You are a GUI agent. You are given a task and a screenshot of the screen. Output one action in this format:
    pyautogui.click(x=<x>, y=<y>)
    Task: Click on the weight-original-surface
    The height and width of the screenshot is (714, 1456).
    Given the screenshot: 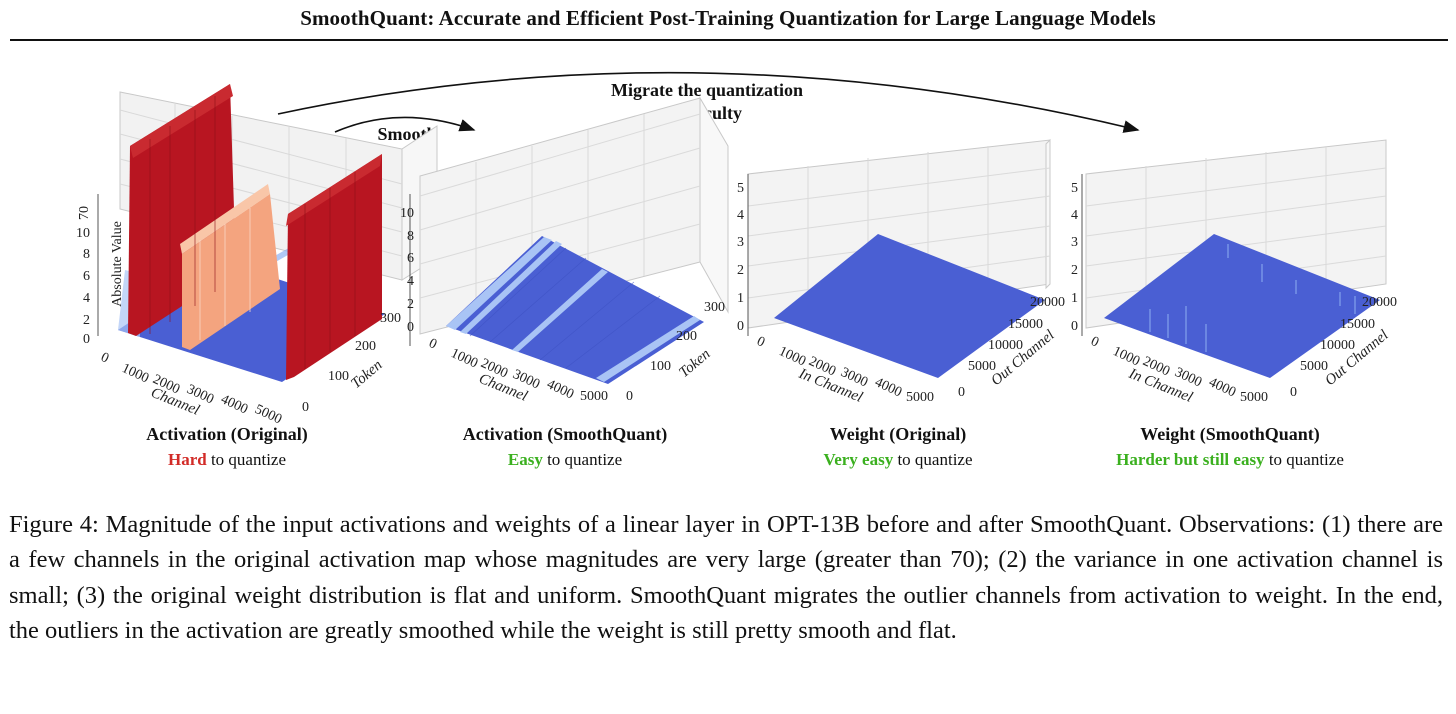 What is the action you would take?
    pyautogui.click(x=909, y=306)
    